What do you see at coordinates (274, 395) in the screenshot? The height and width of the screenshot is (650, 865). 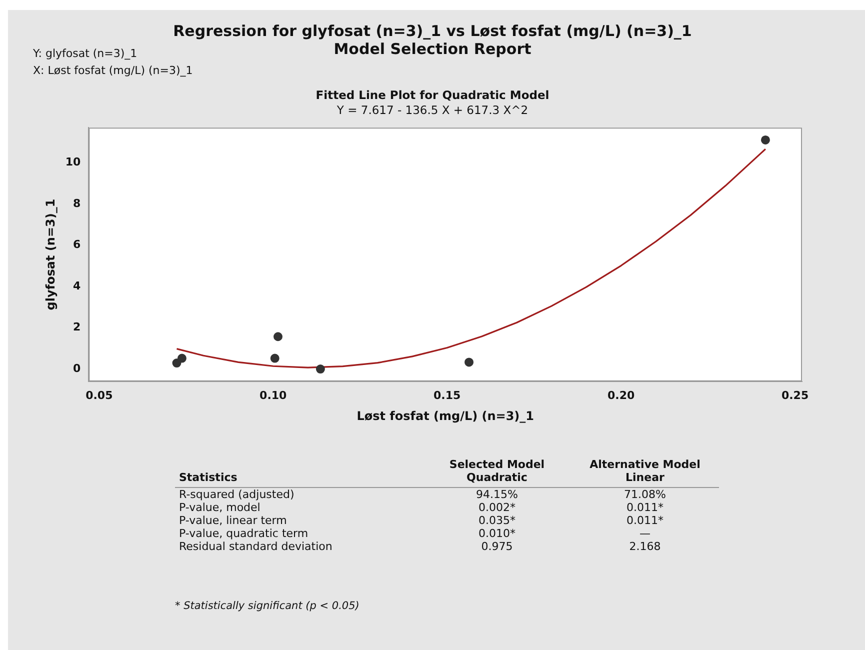 I see `x-tick-label: 0.10` at bounding box center [274, 395].